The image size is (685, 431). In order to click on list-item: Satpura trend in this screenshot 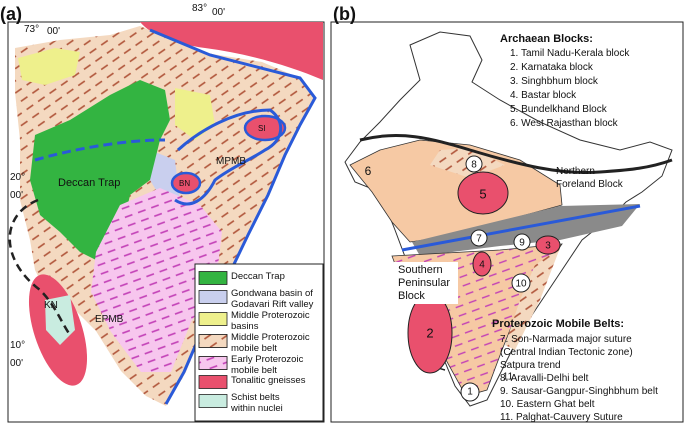, I will do `click(530, 365)`.